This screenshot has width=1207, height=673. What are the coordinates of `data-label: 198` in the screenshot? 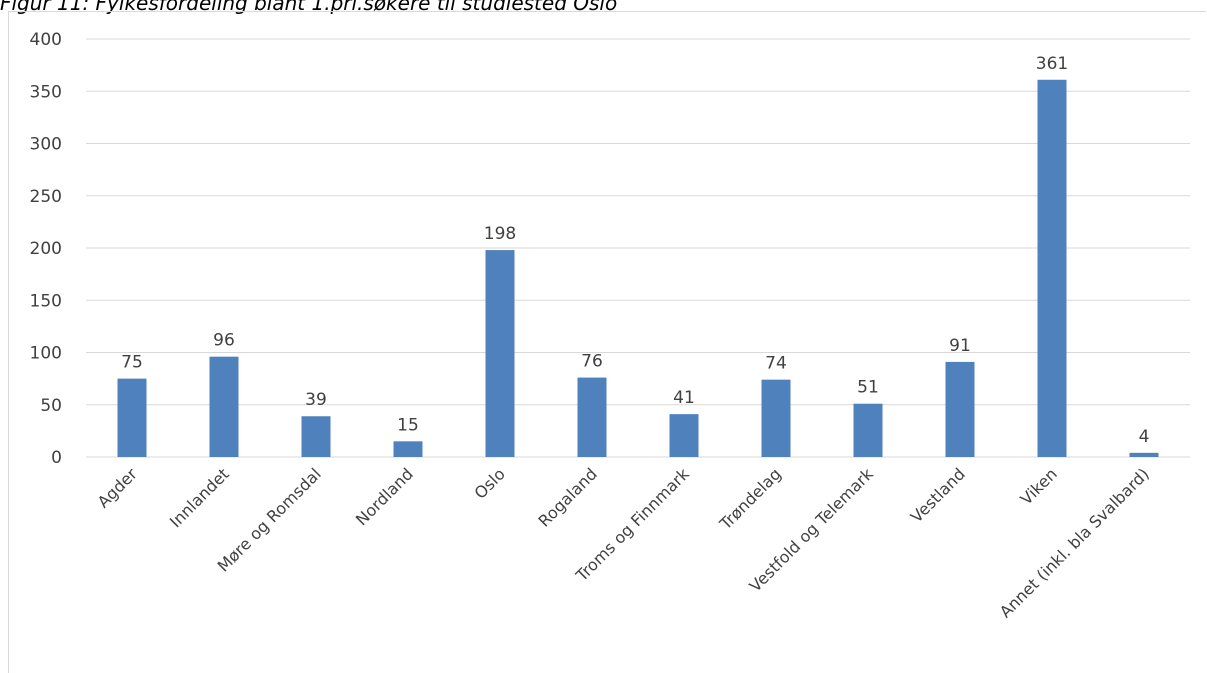 It's located at (500, 234).